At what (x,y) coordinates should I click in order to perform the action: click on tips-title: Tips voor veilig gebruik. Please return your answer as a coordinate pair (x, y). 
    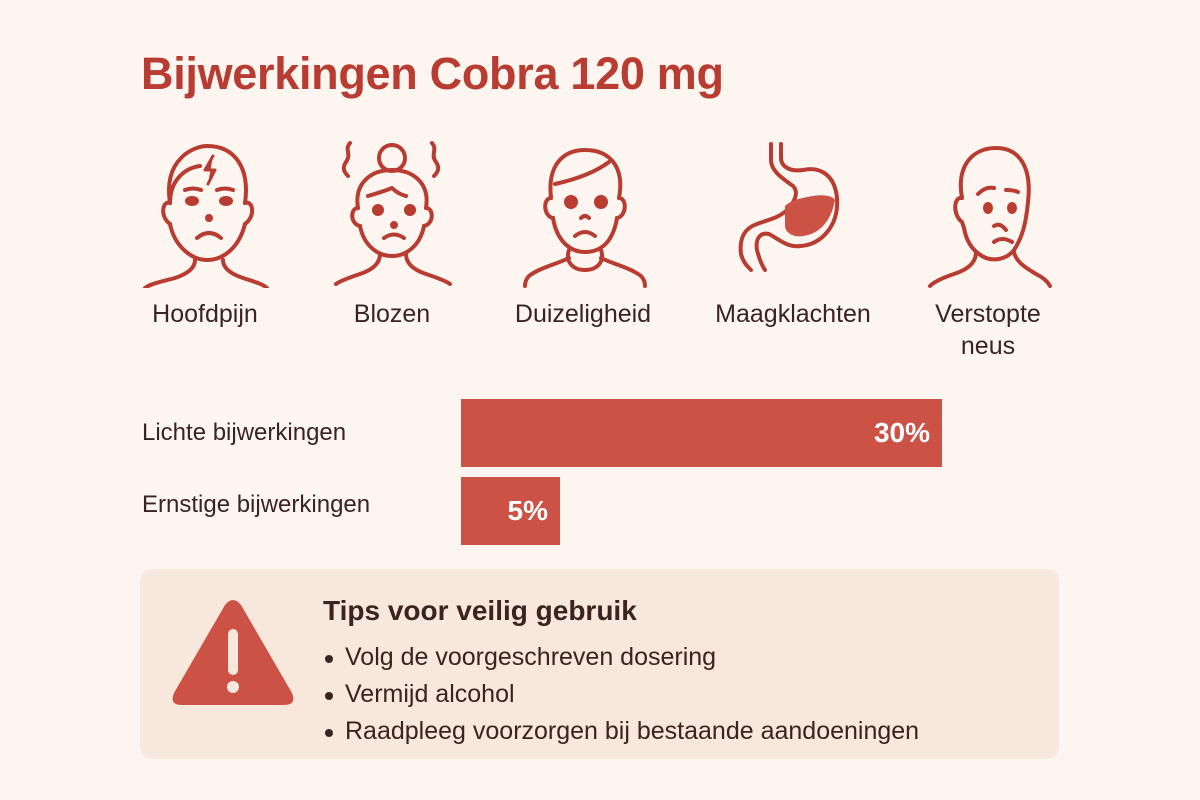
    Looking at the image, I should click on (480, 610).